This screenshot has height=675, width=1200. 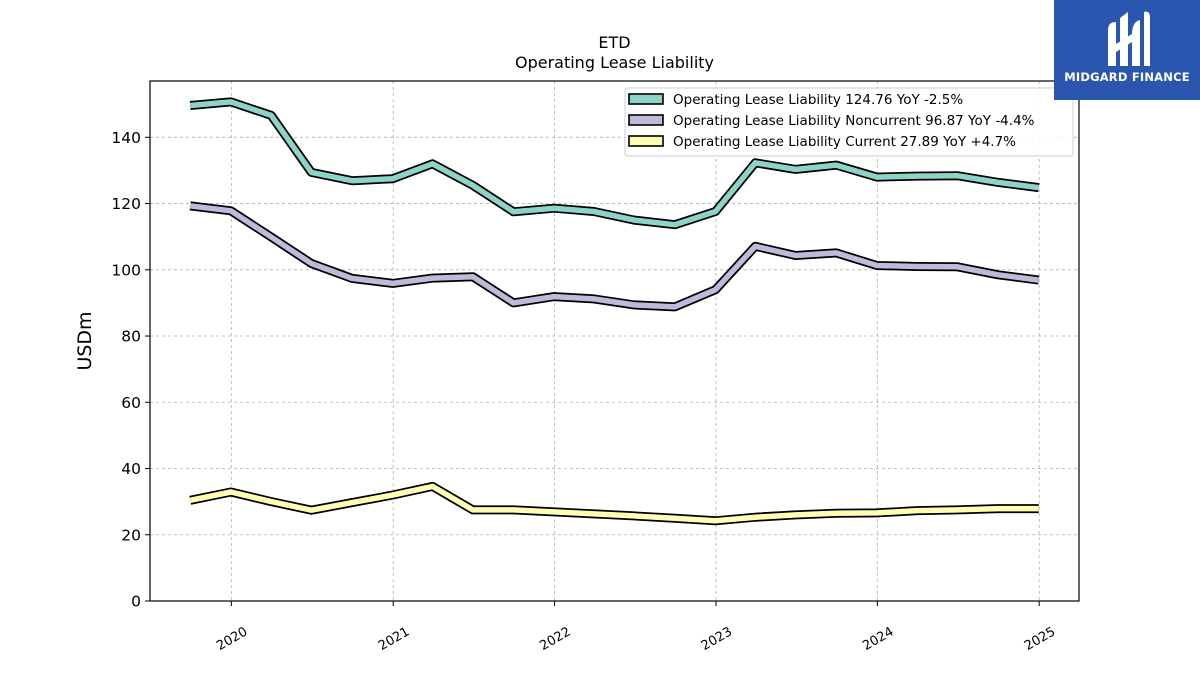 What do you see at coordinates (614, 62) in the screenshot?
I see `chart-subtitle: Operating Lease Liability` at bounding box center [614, 62].